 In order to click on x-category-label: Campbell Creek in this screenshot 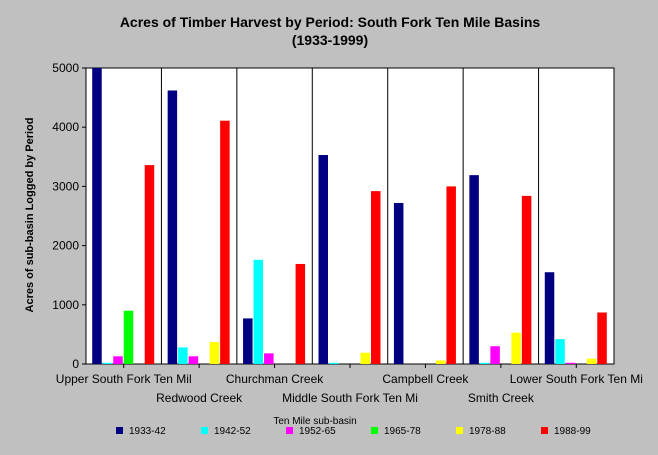, I will do `click(425, 379)`.